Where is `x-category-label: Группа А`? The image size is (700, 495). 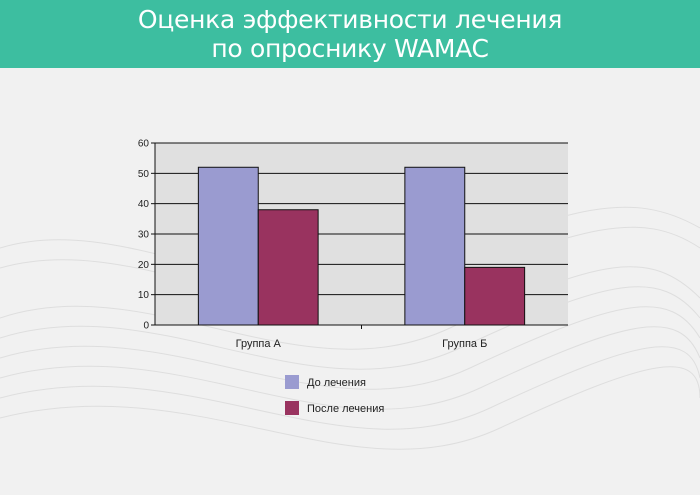
x-category-label: Группа А is located at coordinates (259, 344).